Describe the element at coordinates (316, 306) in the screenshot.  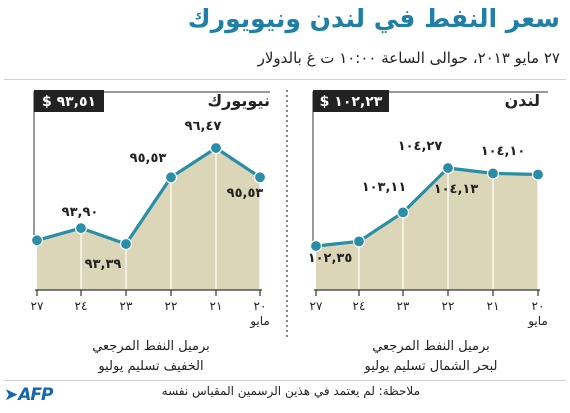
I see `x-tick-label-london: ٢٧` at that location.